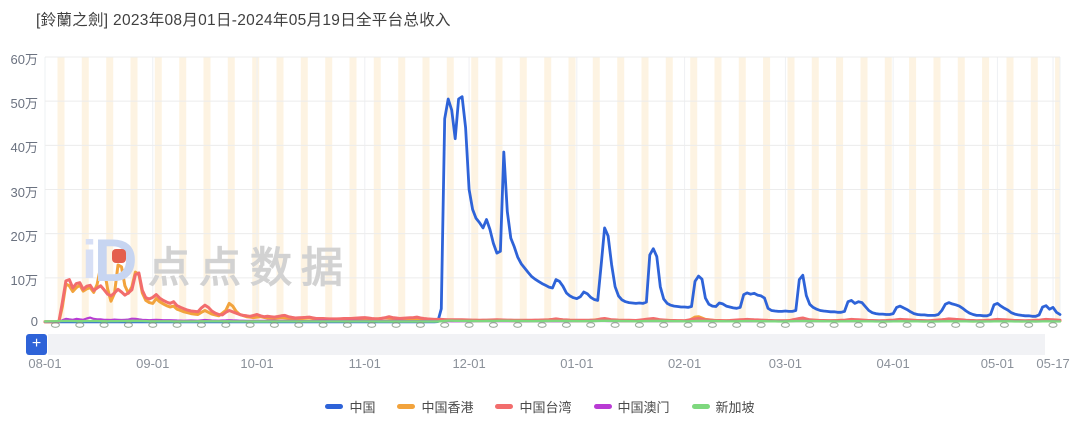  What do you see at coordinates (24, 148) in the screenshot?
I see `y-tick-label: 40万` at bounding box center [24, 148].